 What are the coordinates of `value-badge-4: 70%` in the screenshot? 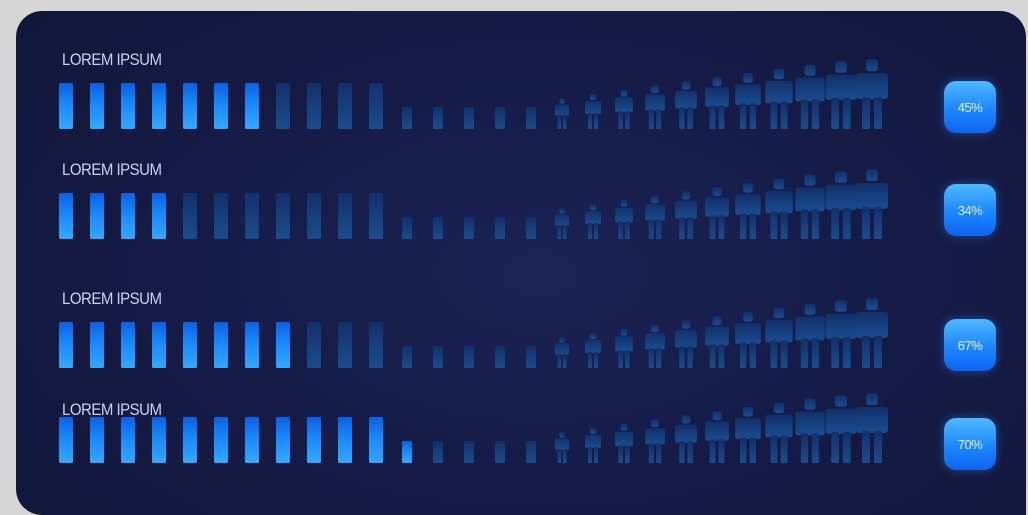 It's located at (970, 444).